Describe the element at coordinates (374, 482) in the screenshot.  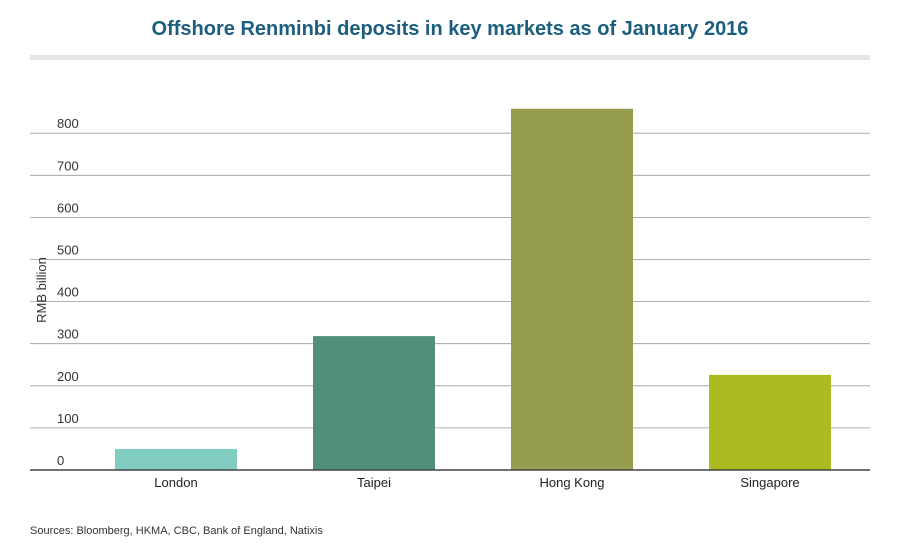
I see `category-label: Taipei` at that location.